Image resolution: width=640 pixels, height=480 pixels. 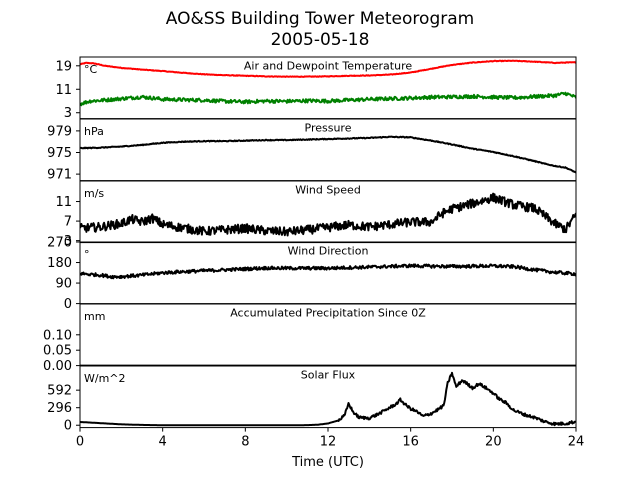 I want to click on panel-2: 3 7 11 Wind Speed m/s, so click(x=316, y=214).